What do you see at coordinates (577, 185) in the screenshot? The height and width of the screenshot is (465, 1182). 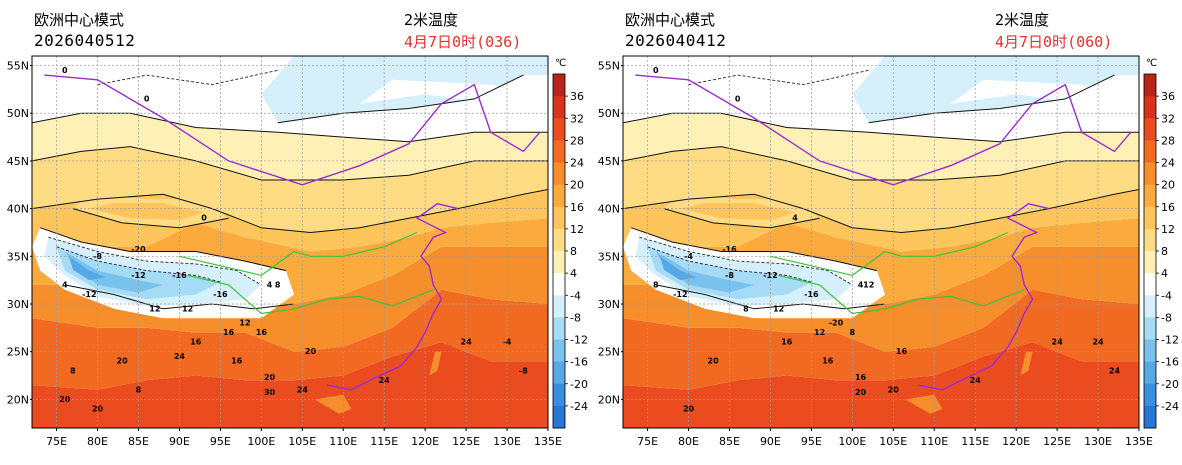 I see `colorbar-label: 20` at bounding box center [577, 185].